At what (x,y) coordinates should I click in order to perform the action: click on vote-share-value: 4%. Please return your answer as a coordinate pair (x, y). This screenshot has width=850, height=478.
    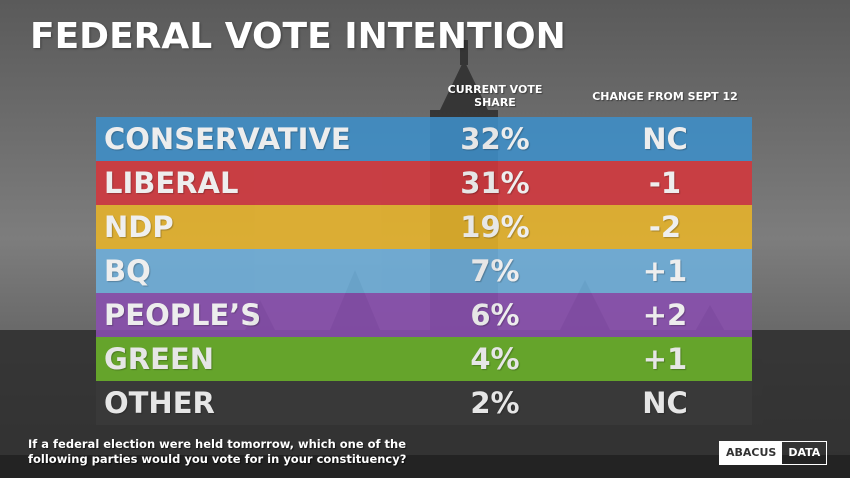
    Looking at the image, I should click on (495, 359).